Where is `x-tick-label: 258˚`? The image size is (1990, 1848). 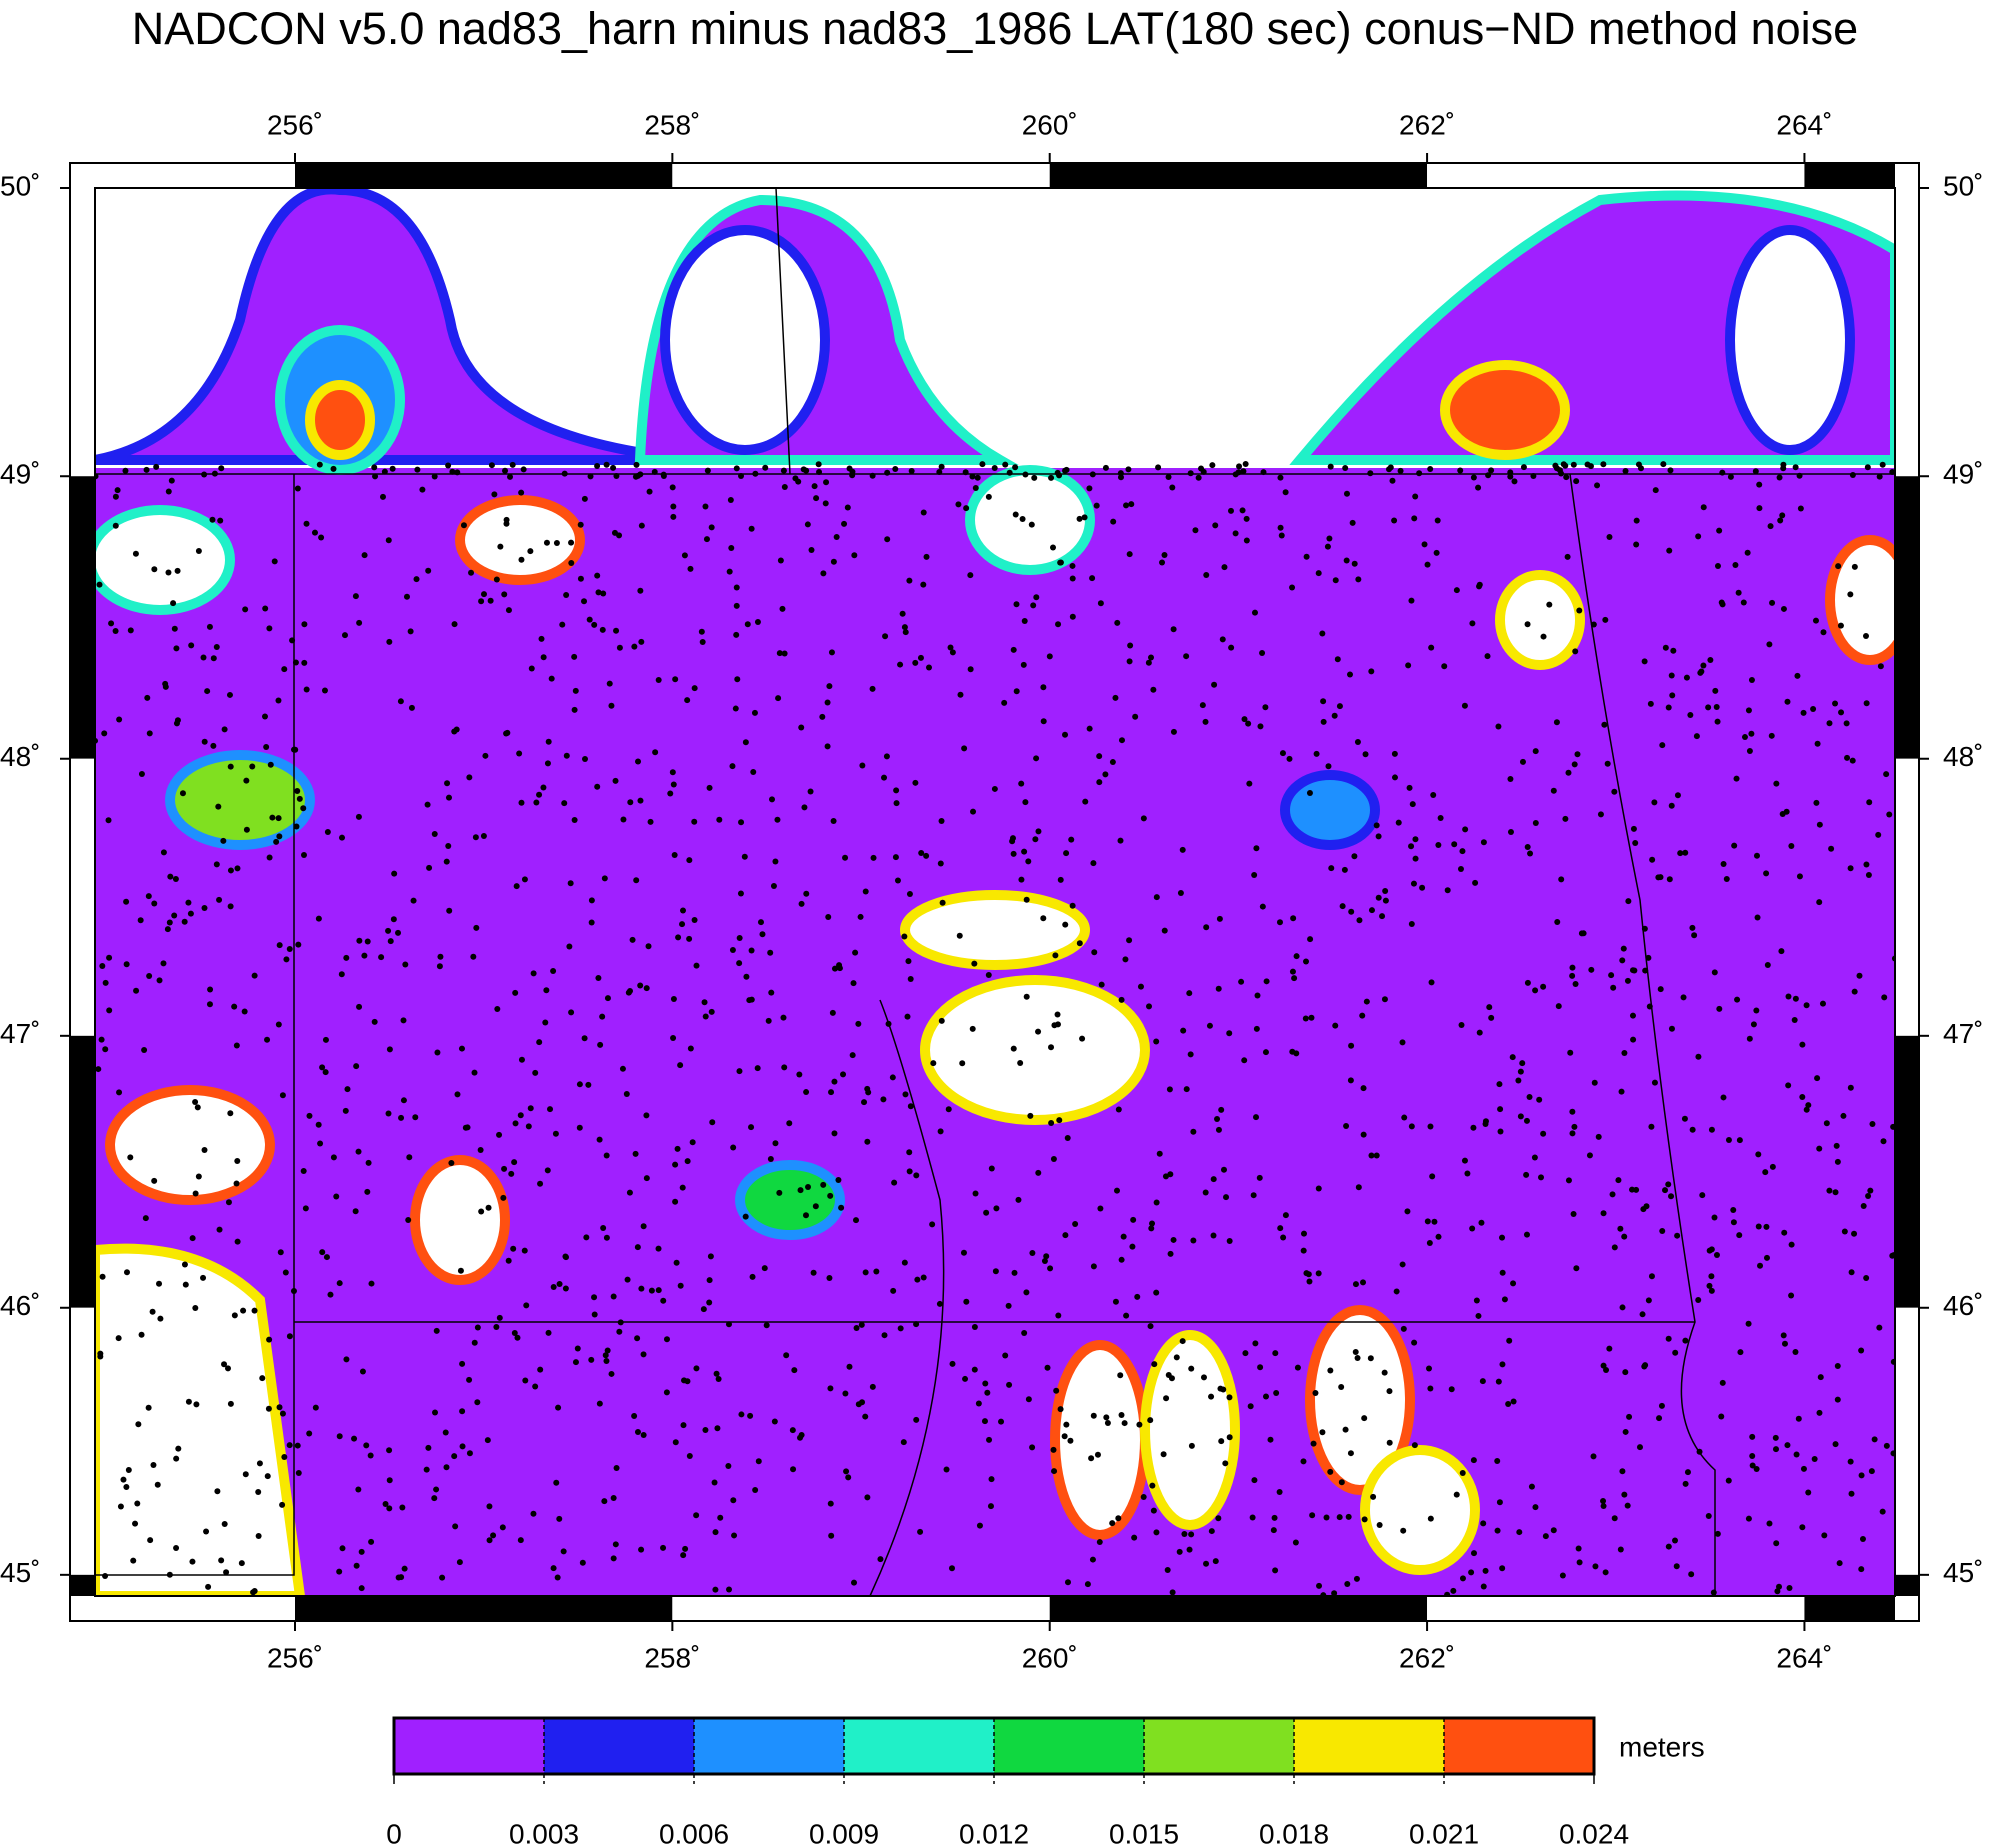 x-tick-label: 258˚ is located at coordinates (672, 1657).